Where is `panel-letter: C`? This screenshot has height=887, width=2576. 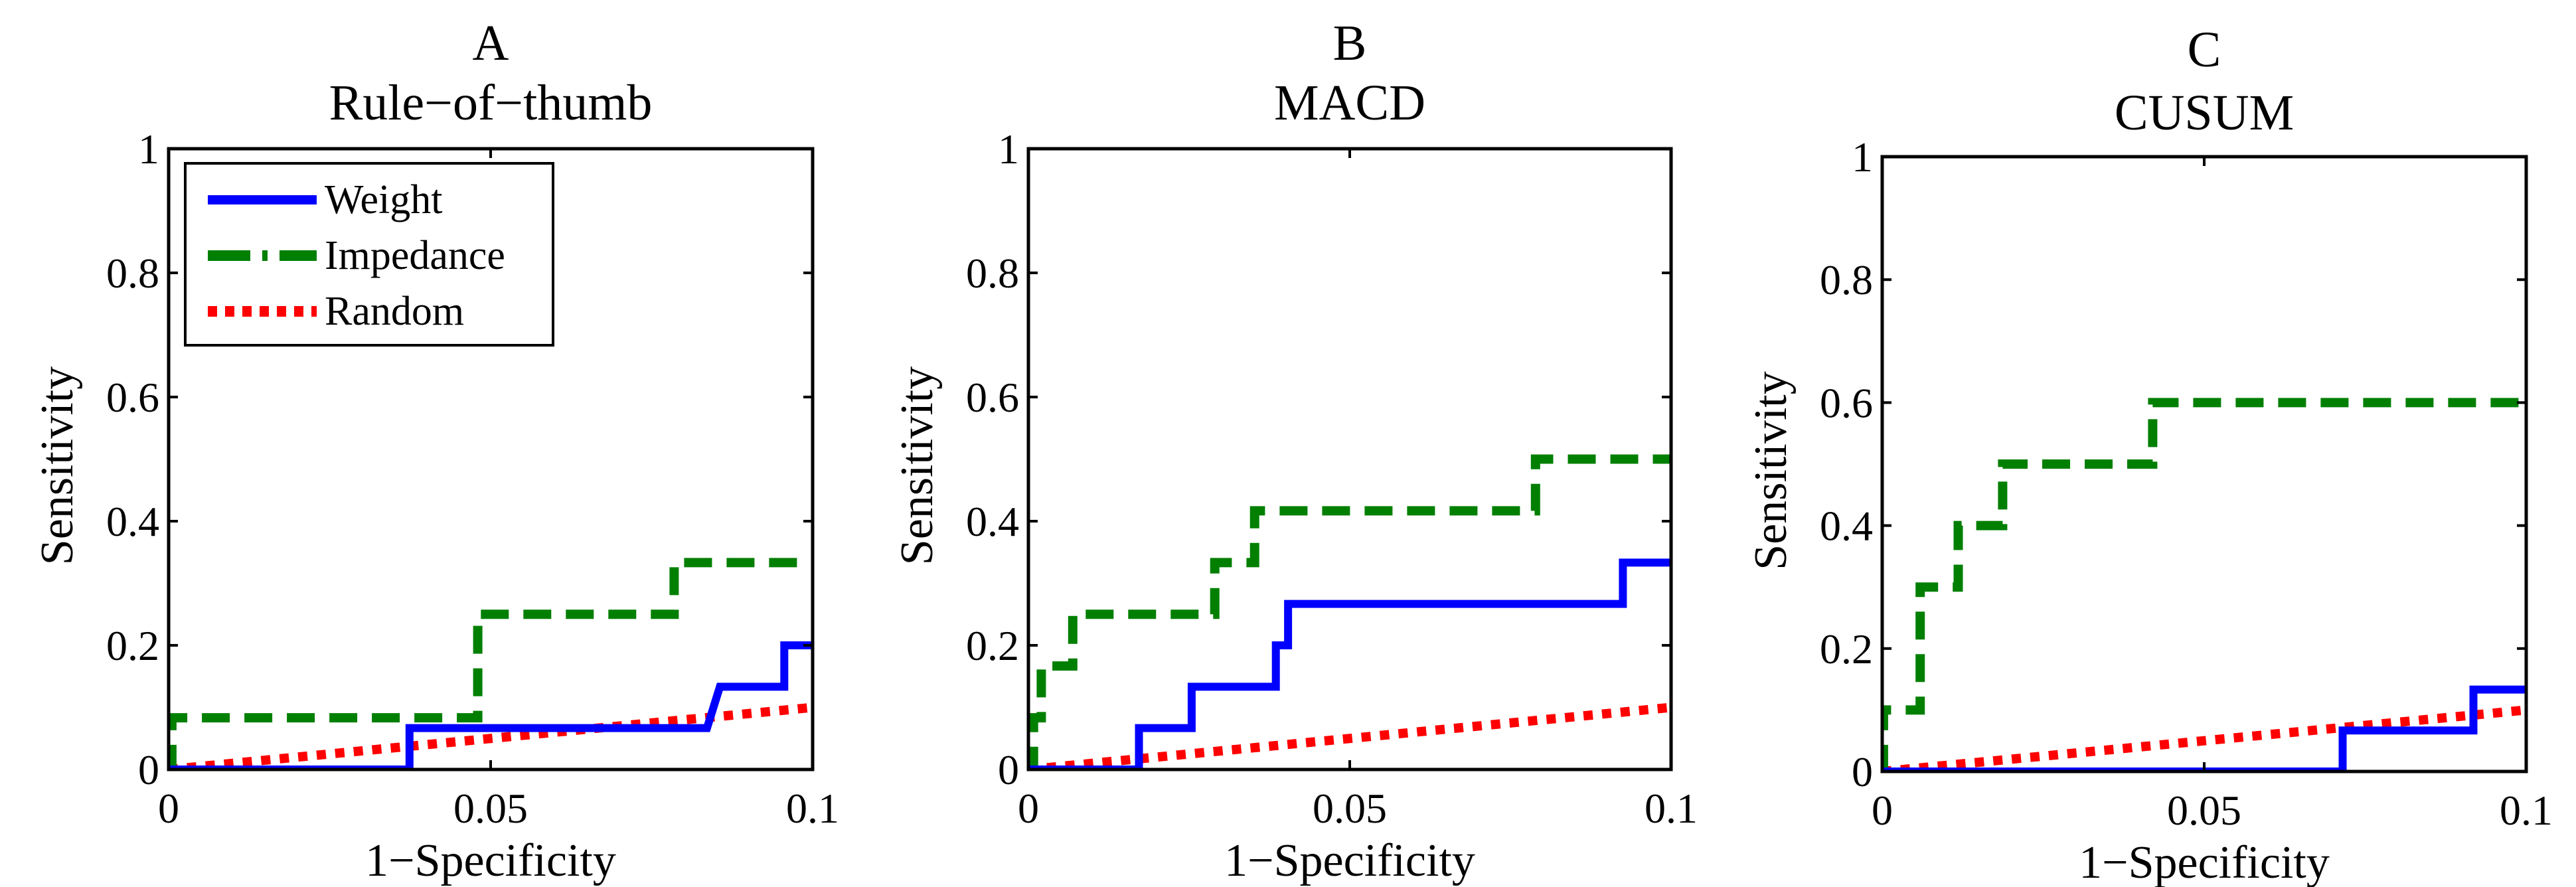 panel-letter: C is located at coordinates (2204, 50).